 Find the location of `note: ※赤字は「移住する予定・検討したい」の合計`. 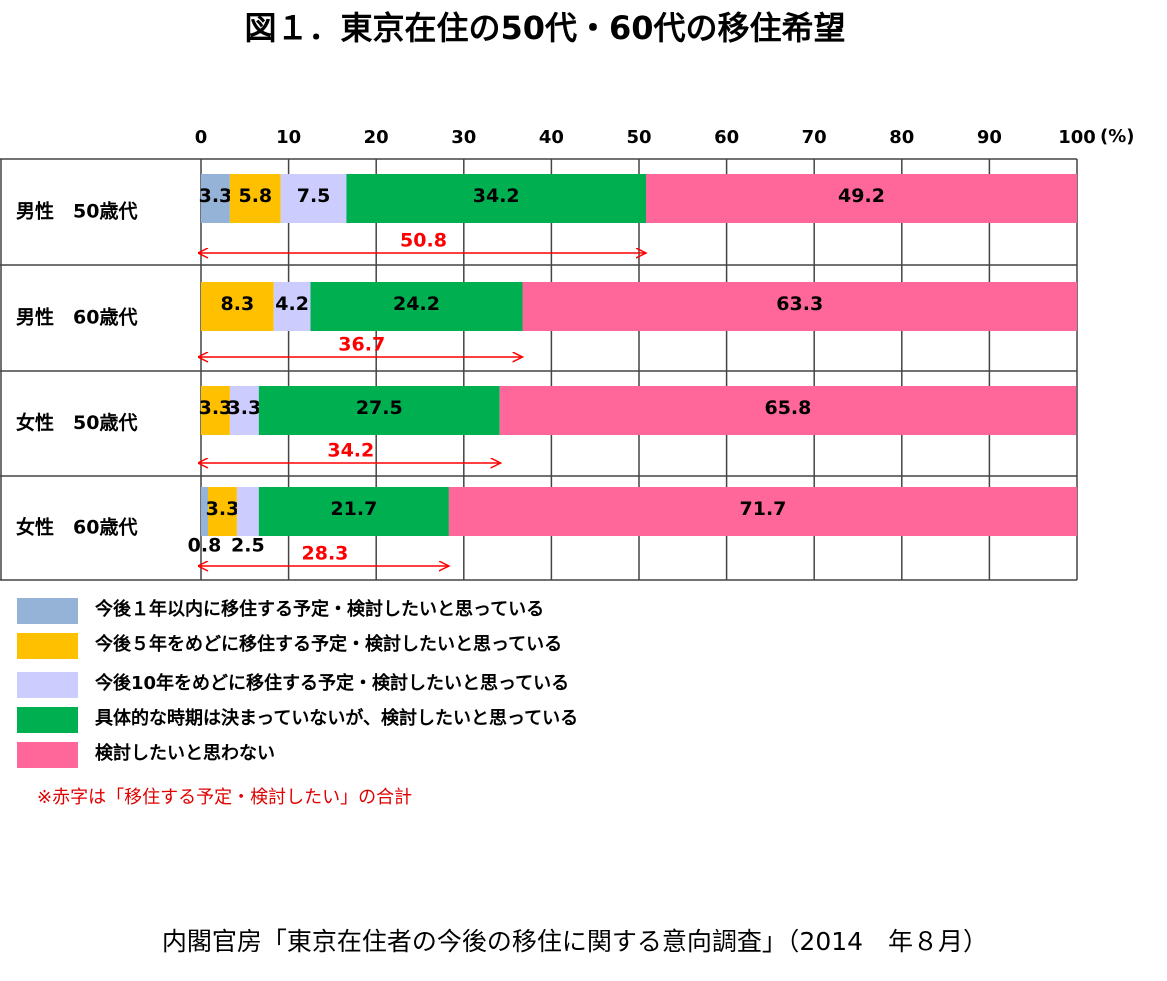

note: ※赤字は「移住する予定・検討したい」の合計 is located at coordinates (224, 797).